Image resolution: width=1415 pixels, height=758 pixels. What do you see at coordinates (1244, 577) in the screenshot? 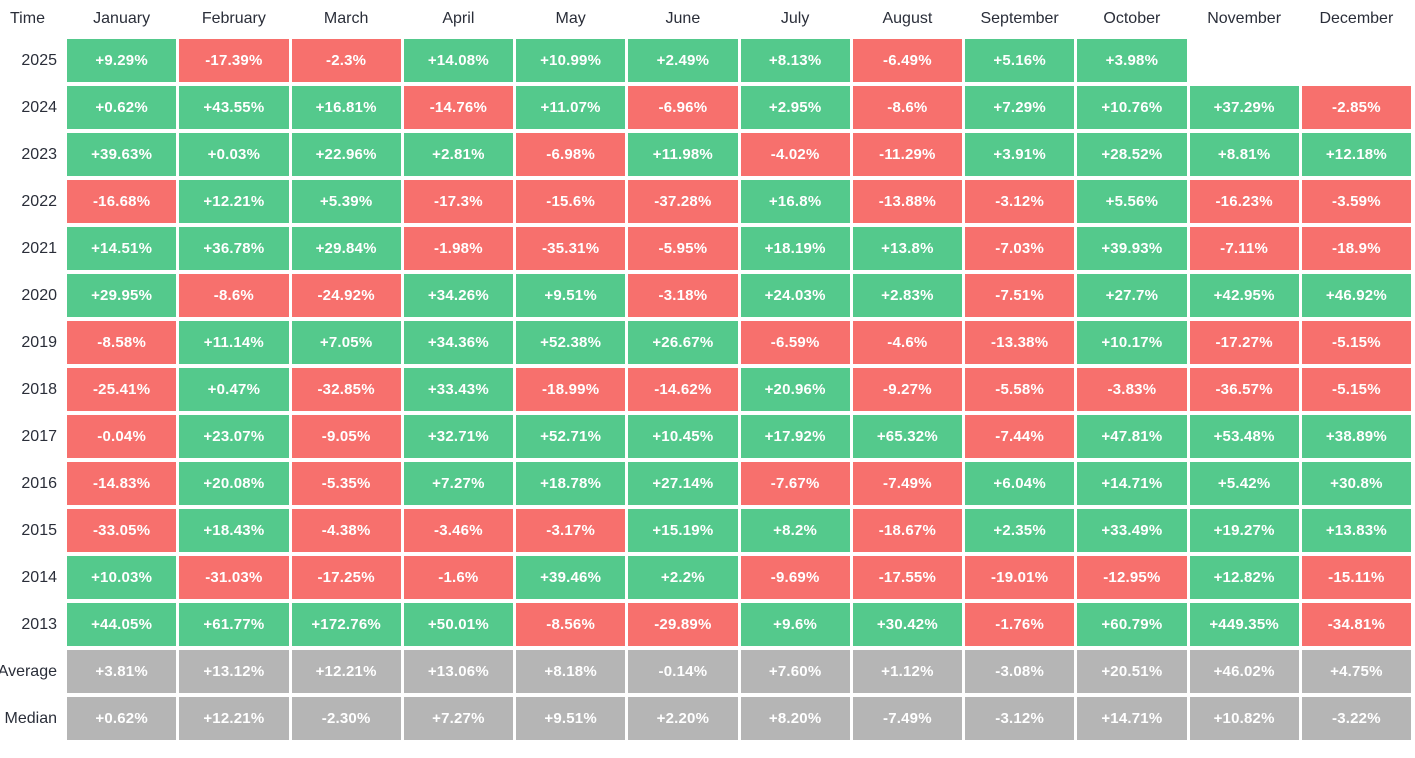
I see `heatmap-cell: +12.82%` at bounding box center [1244, 577].